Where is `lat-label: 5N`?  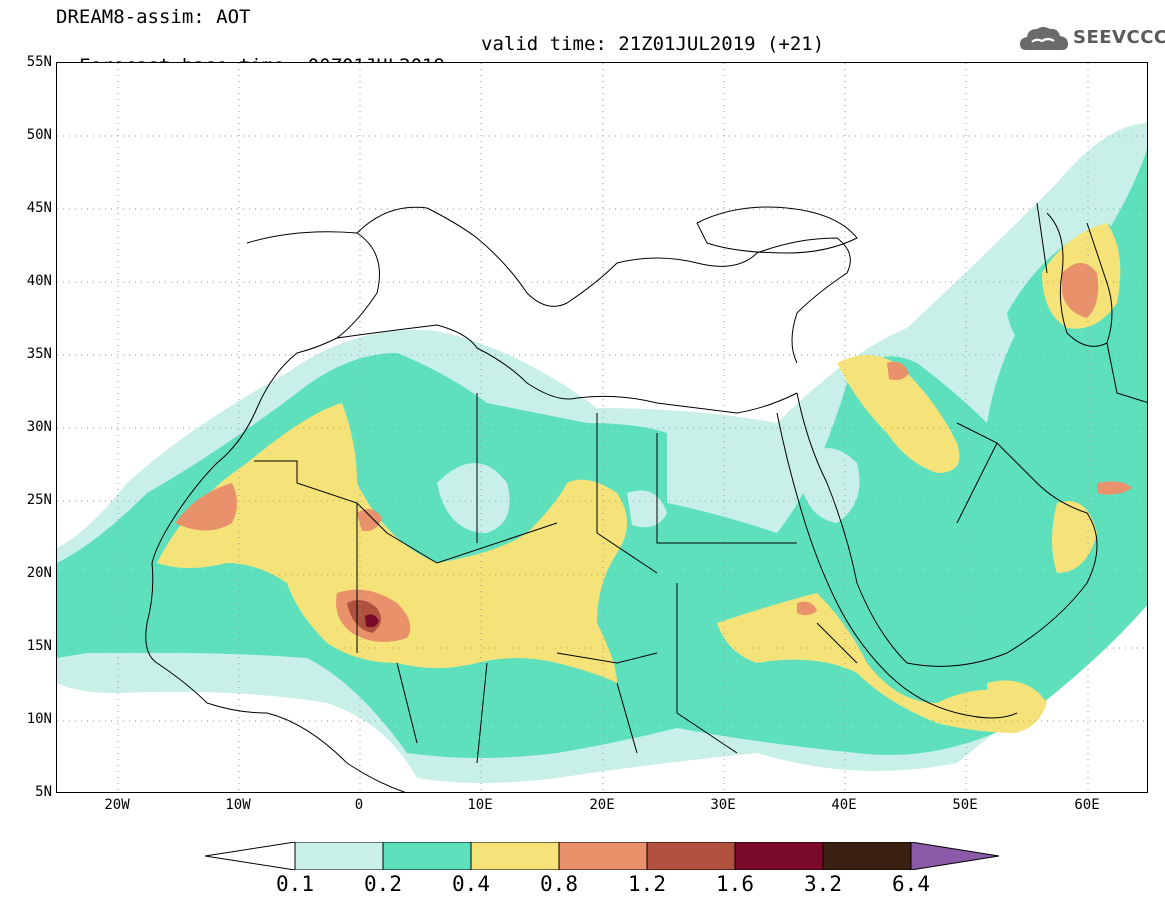
lat-label: 5N is located at coordinates (43, 792).